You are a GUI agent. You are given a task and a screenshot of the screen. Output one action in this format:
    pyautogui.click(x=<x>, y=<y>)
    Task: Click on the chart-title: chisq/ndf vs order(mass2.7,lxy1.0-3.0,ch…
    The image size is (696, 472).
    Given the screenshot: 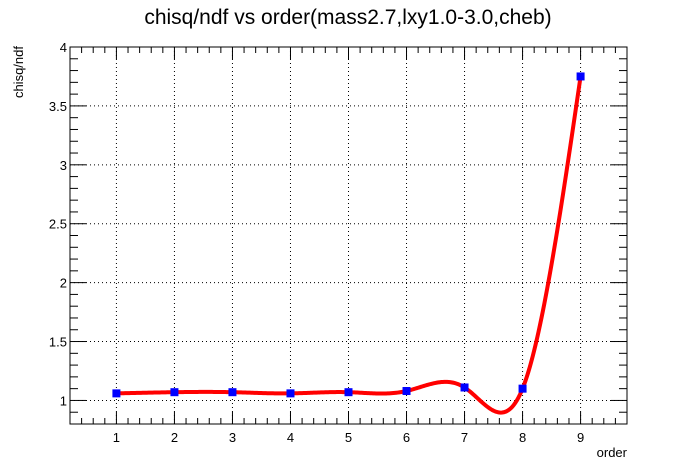 What is the action you would take?
    pyautogui.click(x=347, y=17)
    